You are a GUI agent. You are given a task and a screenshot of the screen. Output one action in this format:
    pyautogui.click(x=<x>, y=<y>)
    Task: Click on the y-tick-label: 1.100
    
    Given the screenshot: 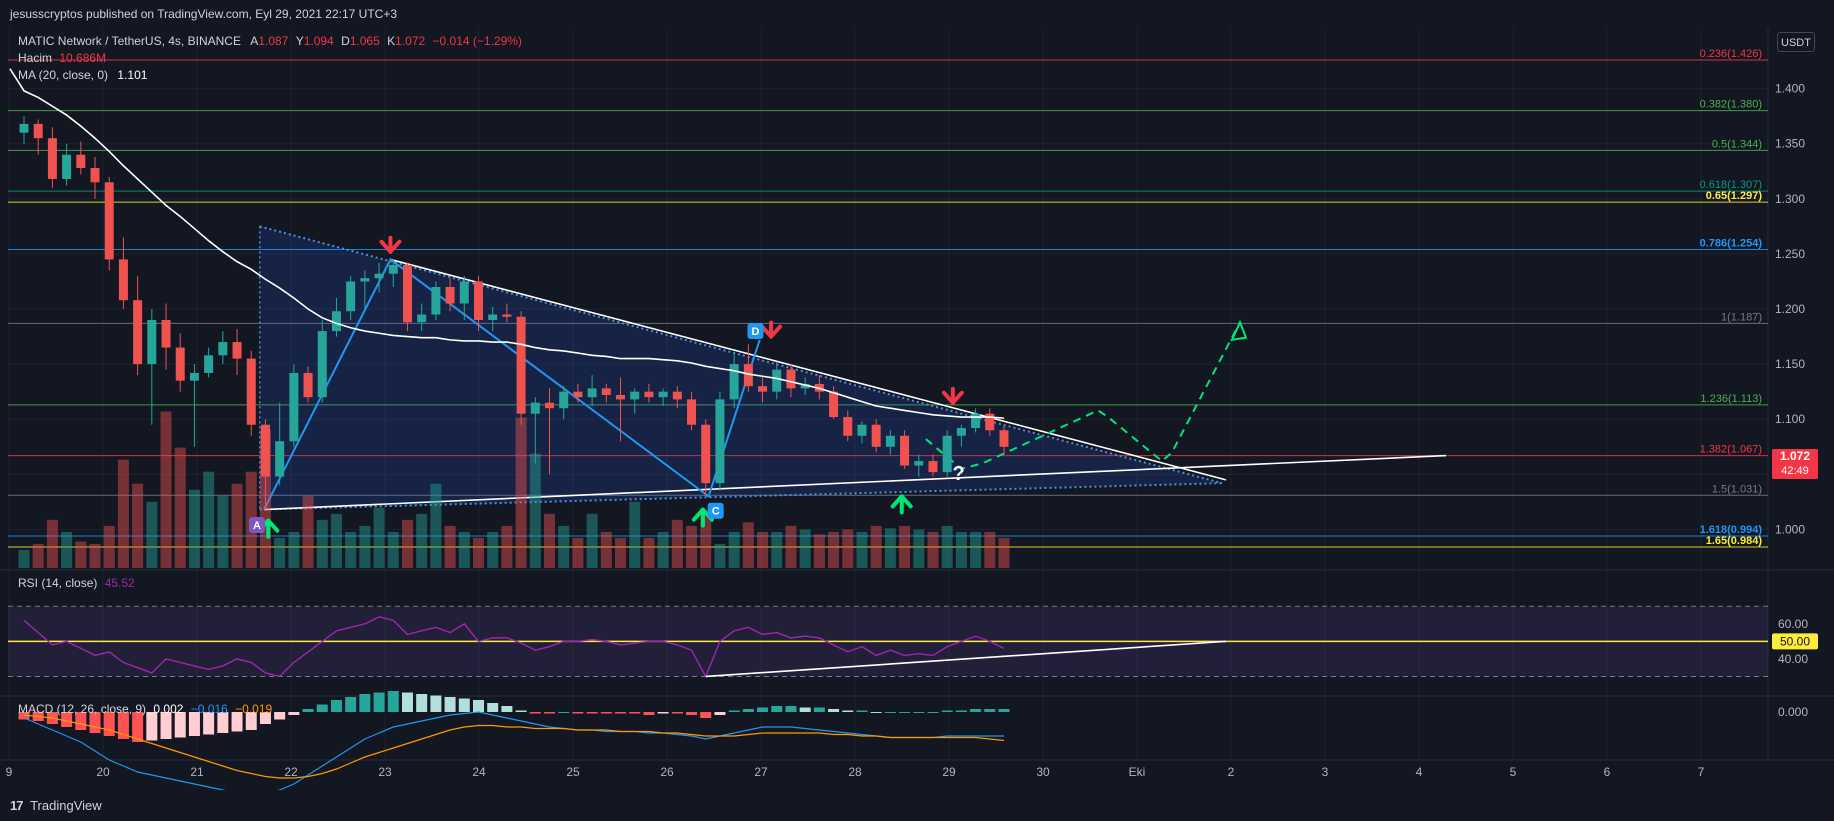 What is the action you would take?
    pyautogui.click(x=1790, y=419)
    